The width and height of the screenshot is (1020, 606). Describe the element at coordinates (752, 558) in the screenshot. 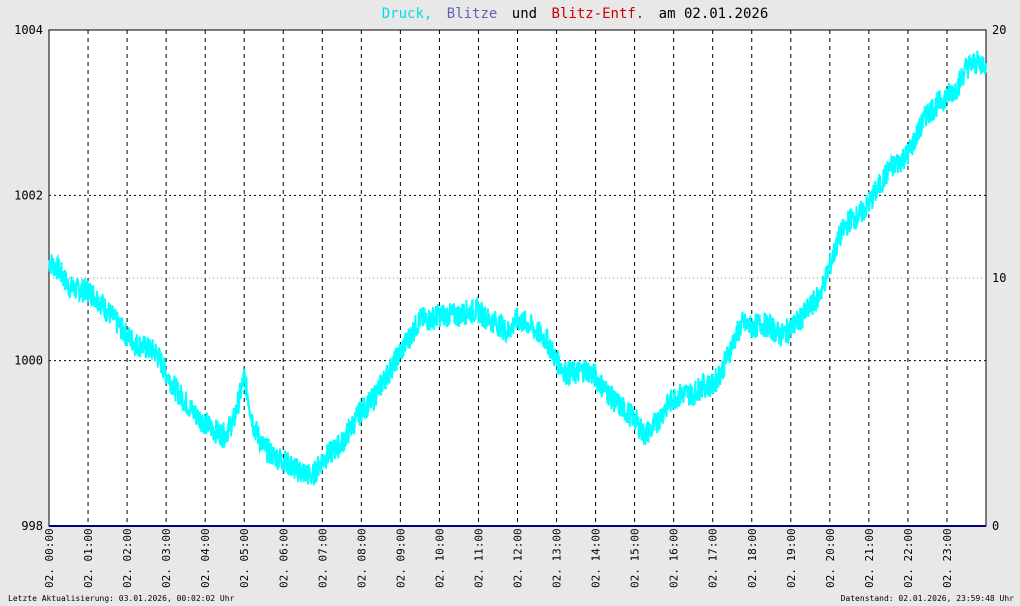

I see `x-tick-label: 02. 18:00` at that location.